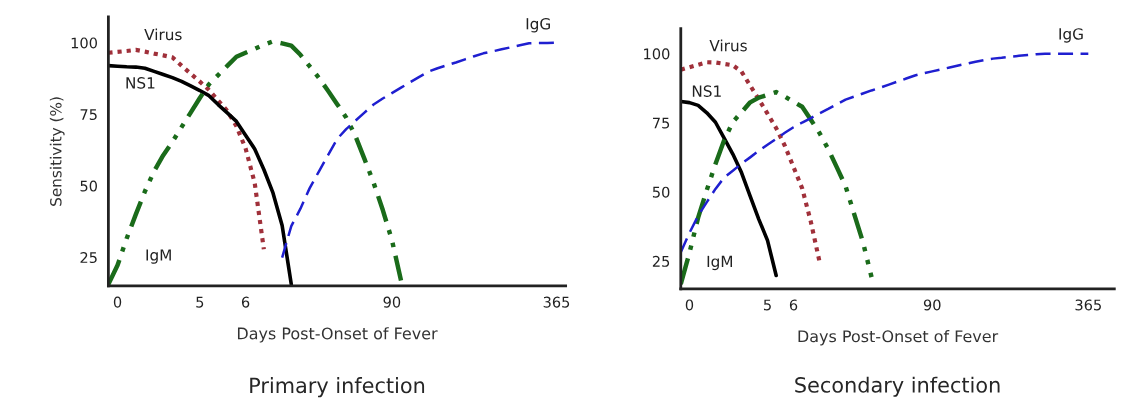  Describe the element at coordinates (57, 151) in the screenshot. I see `y-axis-title: Sensitivity (%)` at that location.